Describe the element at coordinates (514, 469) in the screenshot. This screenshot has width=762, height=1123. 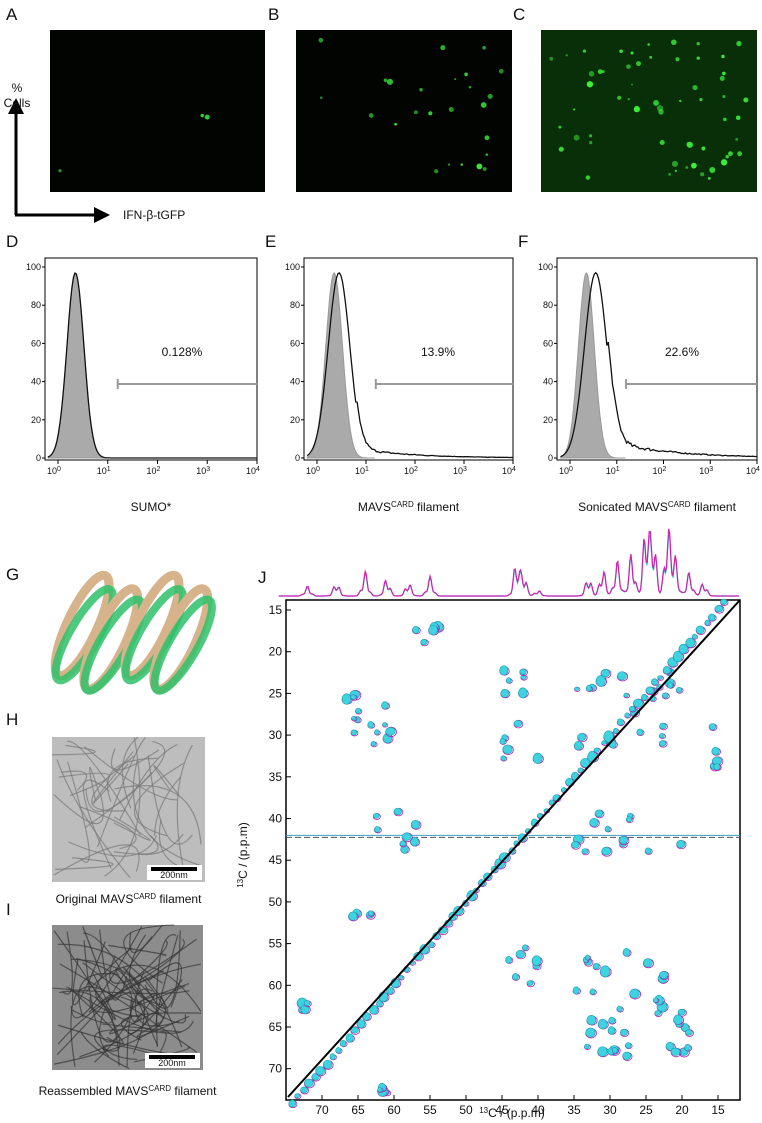
I see `tick-exp: 4` at that location.